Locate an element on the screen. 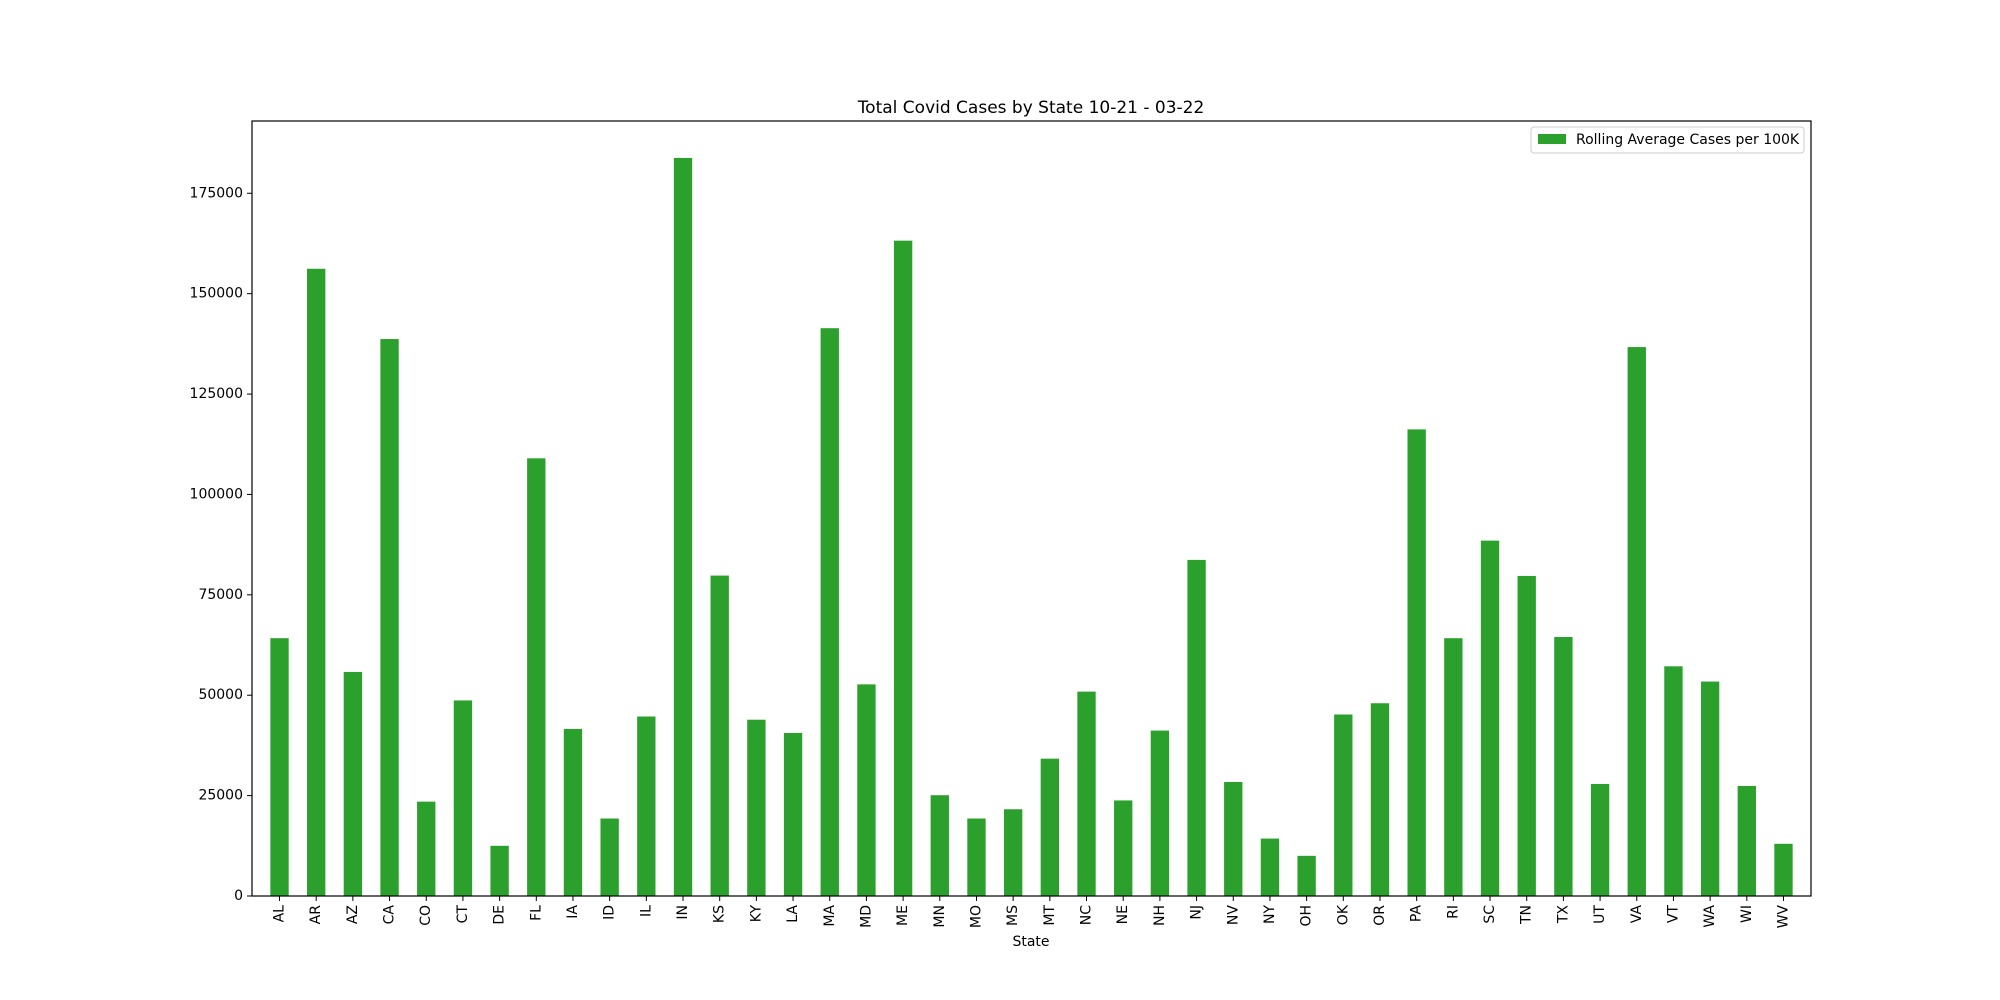  x-tick-label: LA is located at coordinates (793, 914).